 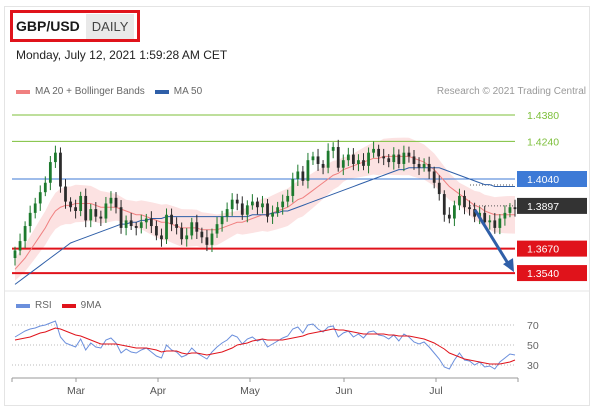 What do you see at coordinates (91, 305) in the screenshot?
I see `rsi-ma-legend-label: 9MA` at bounding box center [91, 305].